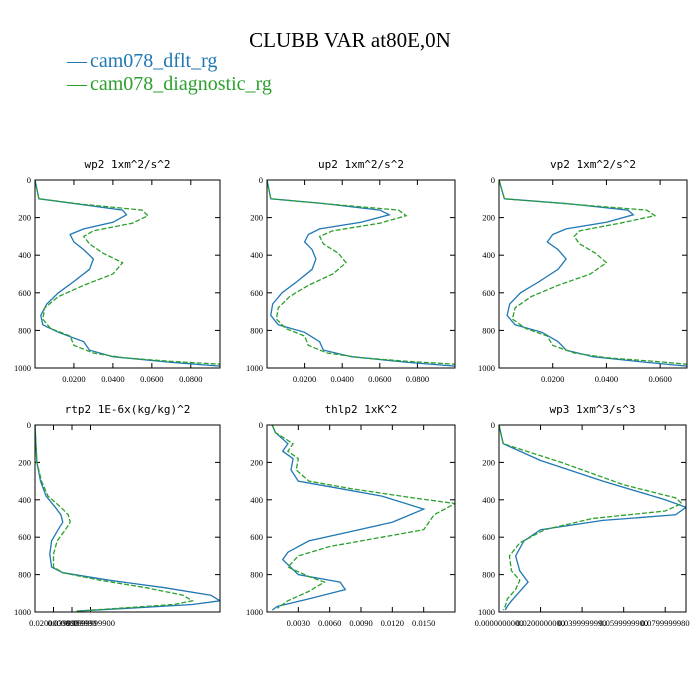 This screenshot has height=700, width=700. Describe the element at coordinates (128, 409) in the screenshot. I see `panel-title: rtp2 1E-6x(kg/kg)^2` at that location.